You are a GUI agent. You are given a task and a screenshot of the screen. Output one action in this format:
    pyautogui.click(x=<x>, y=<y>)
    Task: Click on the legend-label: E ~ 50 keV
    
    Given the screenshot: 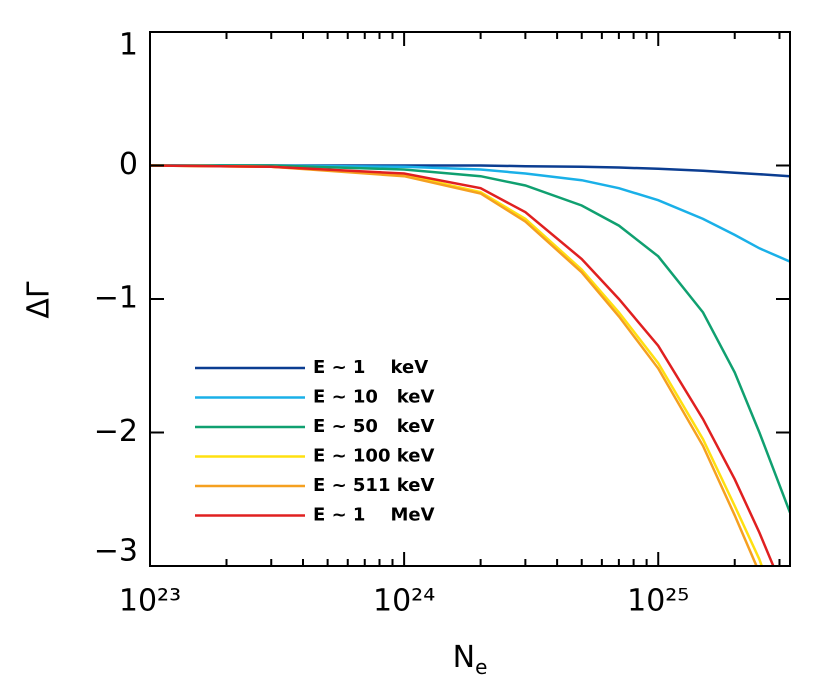 What is the action you would take?
    pyautogui.click(x=373, y=426)
    